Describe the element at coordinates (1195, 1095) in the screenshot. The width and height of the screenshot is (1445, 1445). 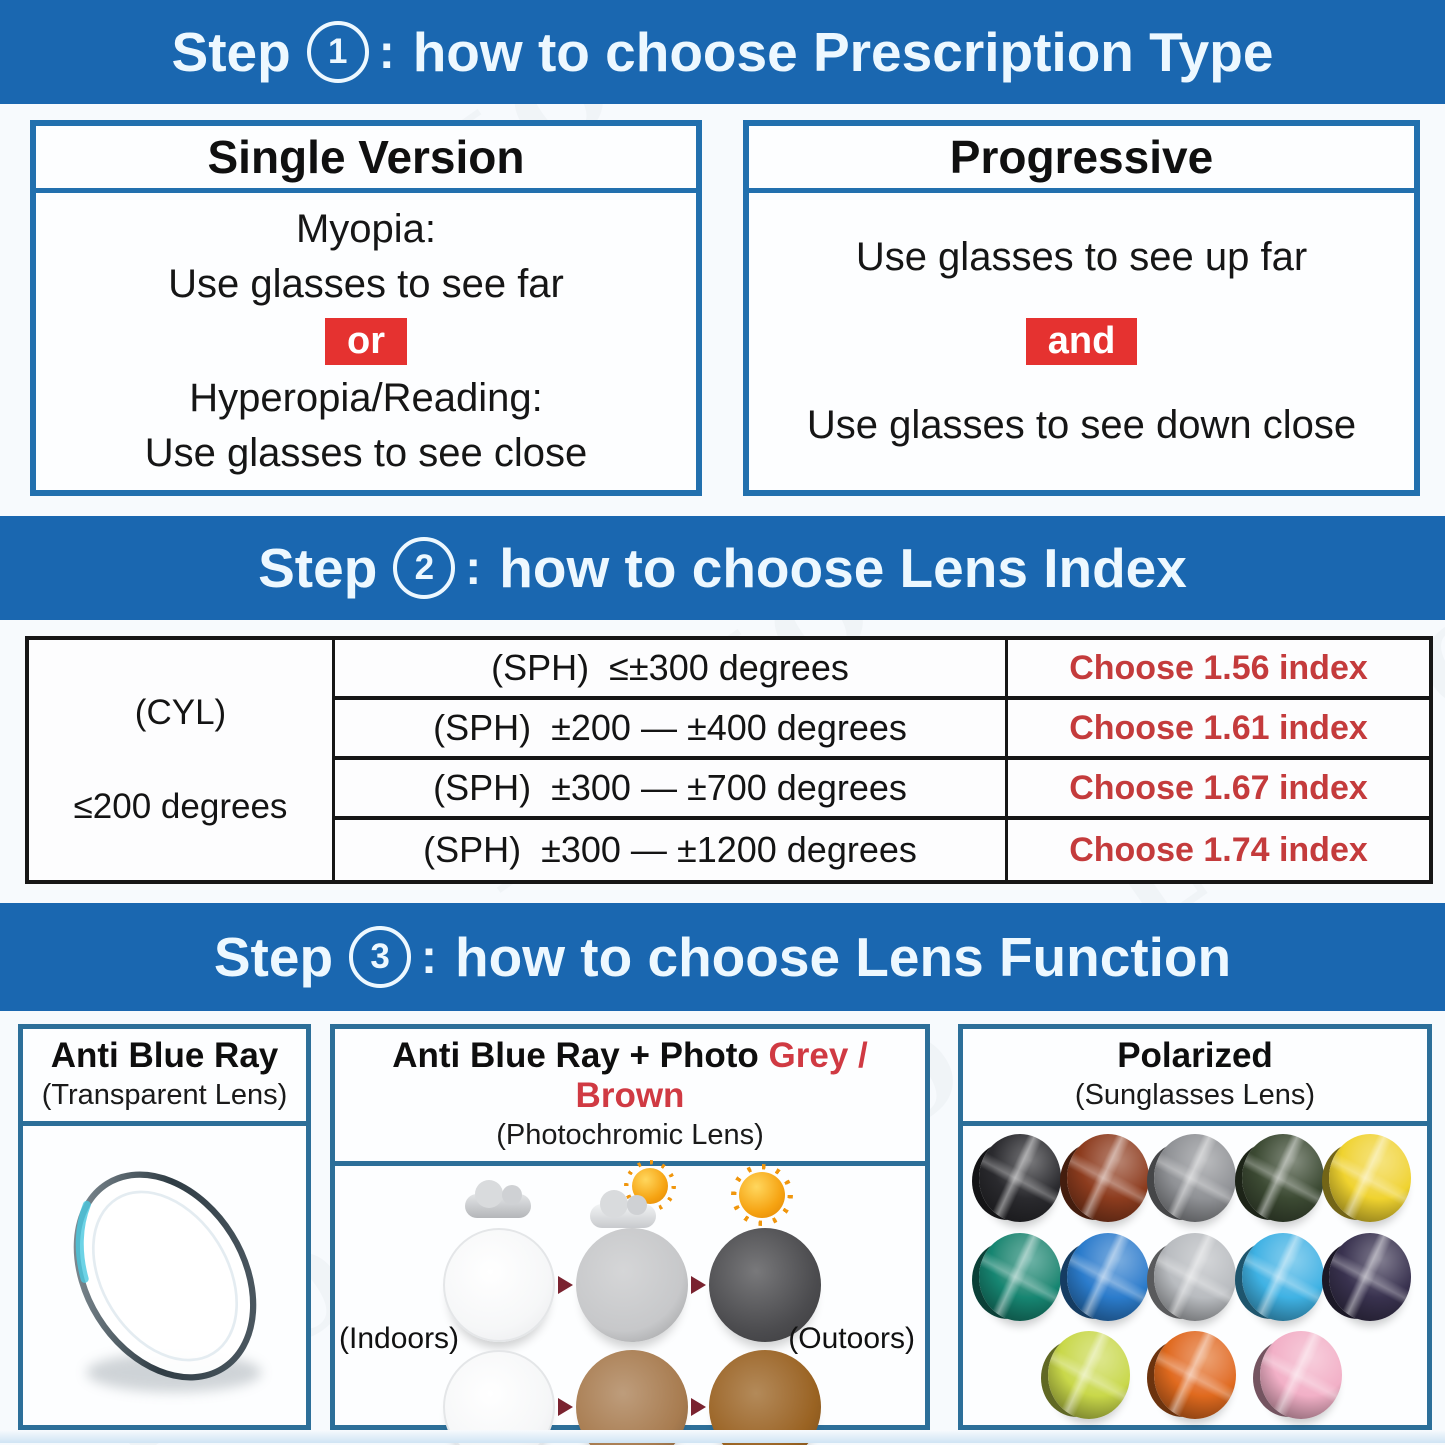
I see `polarized-subtitle: (Sunglasses Lens)` at that location.